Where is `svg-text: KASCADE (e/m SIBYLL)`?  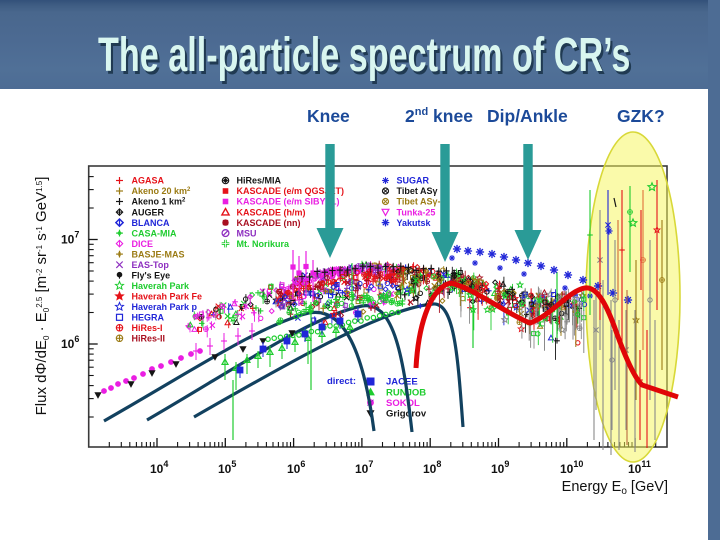 svg-text: KASCADE (e/m SIBYLL) is located at coordinates (288, 202).